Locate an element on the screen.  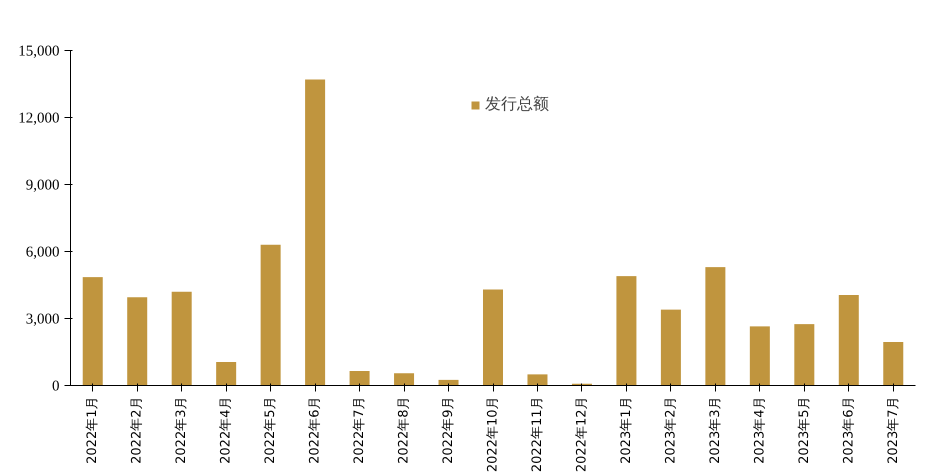
y-tick-label: 15,000 is located at coordinates (39, 52).